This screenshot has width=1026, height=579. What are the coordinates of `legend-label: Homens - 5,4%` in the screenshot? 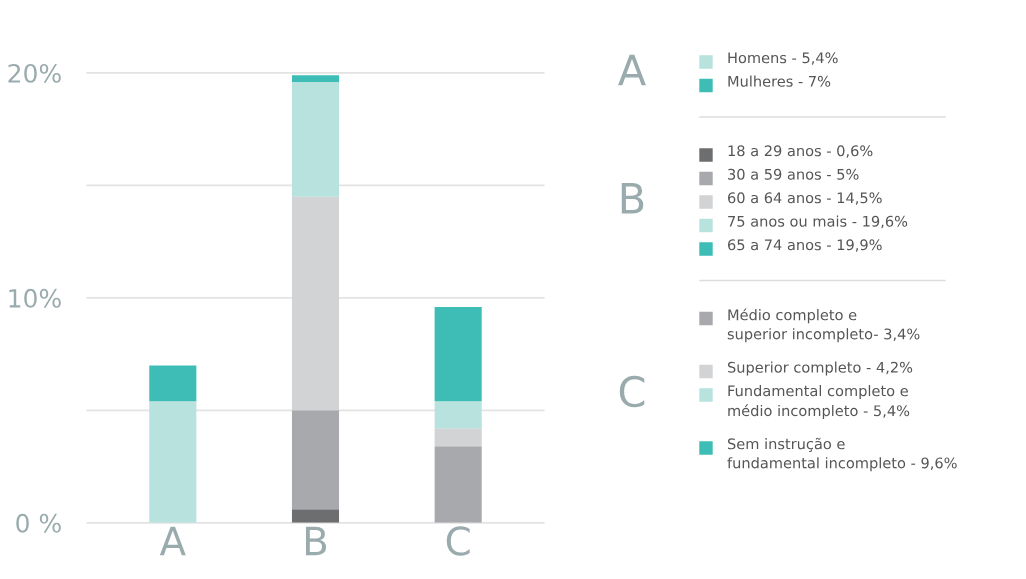 It's located at (783, 58).